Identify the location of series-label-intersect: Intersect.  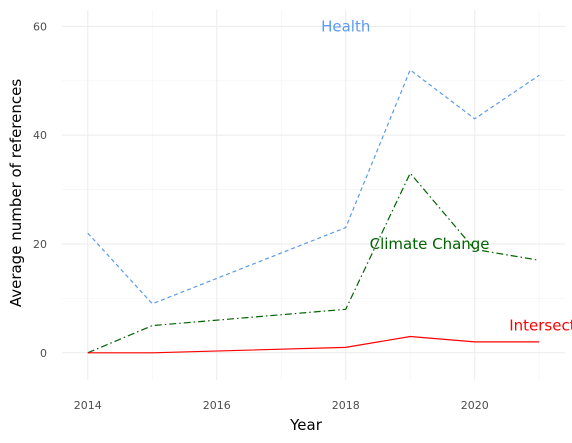
(540, 326).